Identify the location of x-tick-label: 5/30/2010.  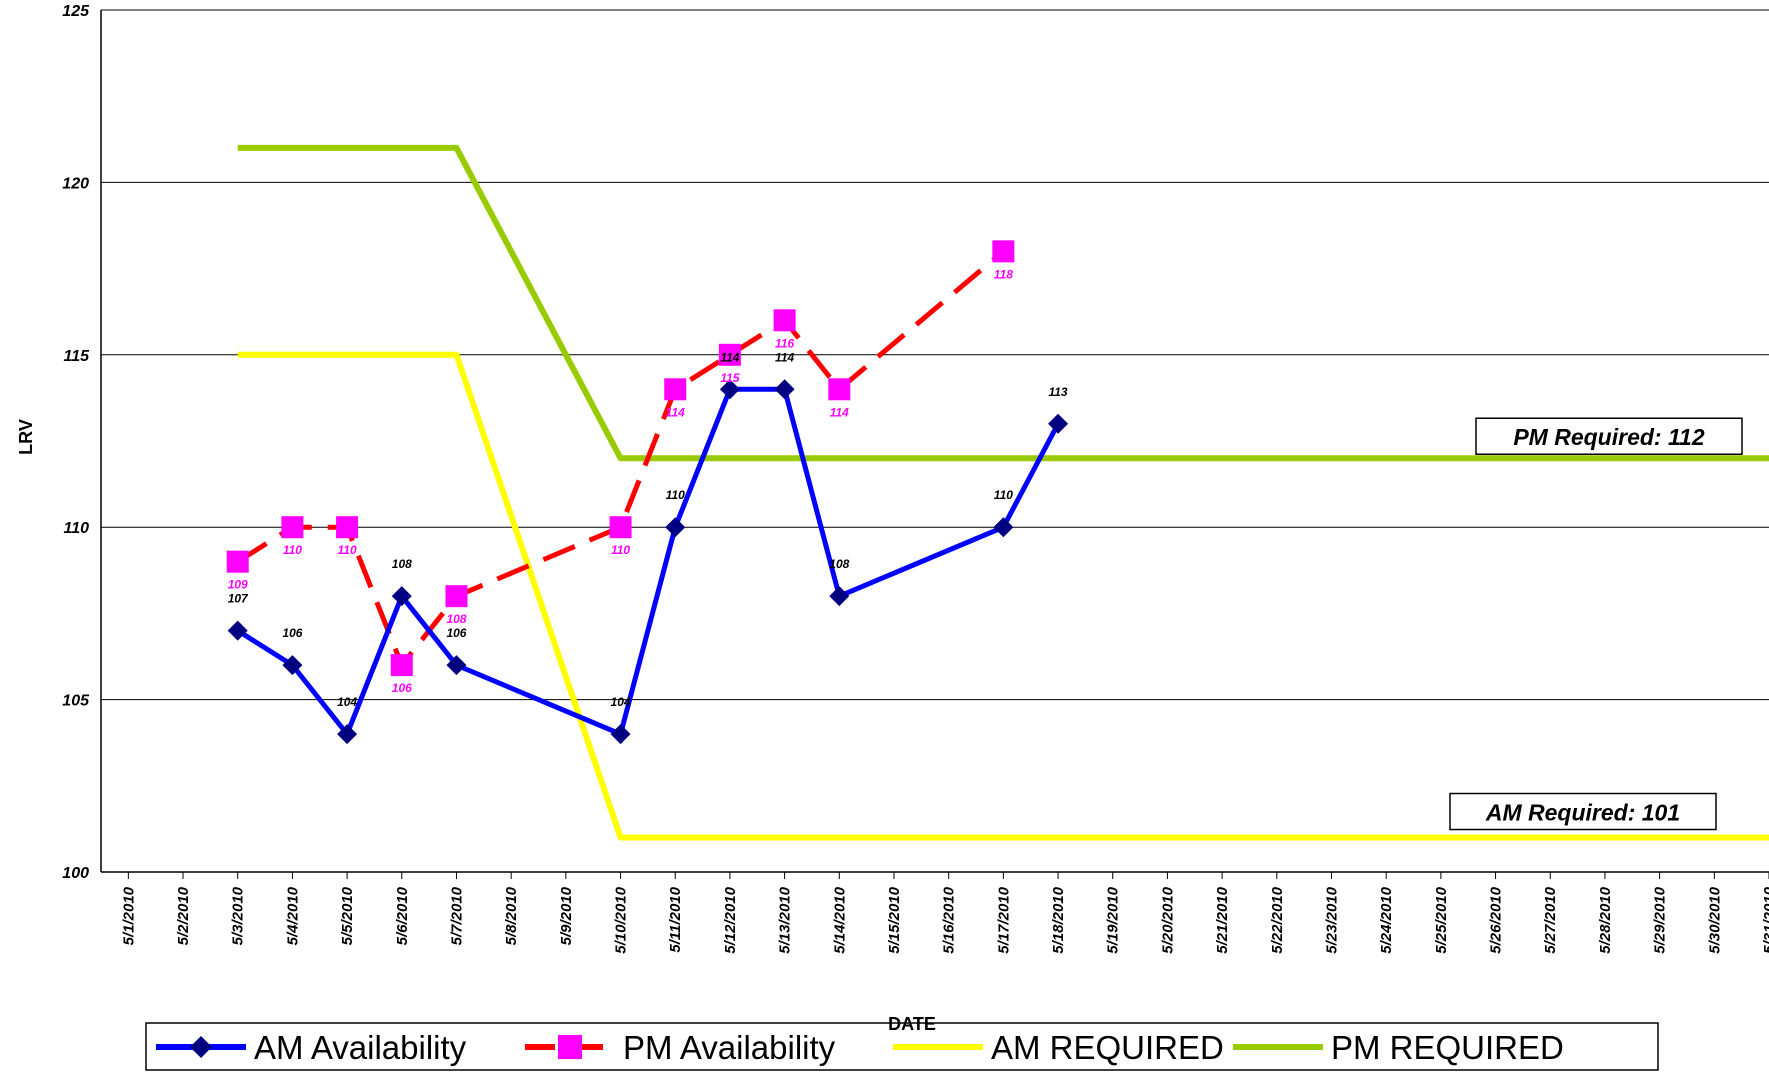
(1714, 919).